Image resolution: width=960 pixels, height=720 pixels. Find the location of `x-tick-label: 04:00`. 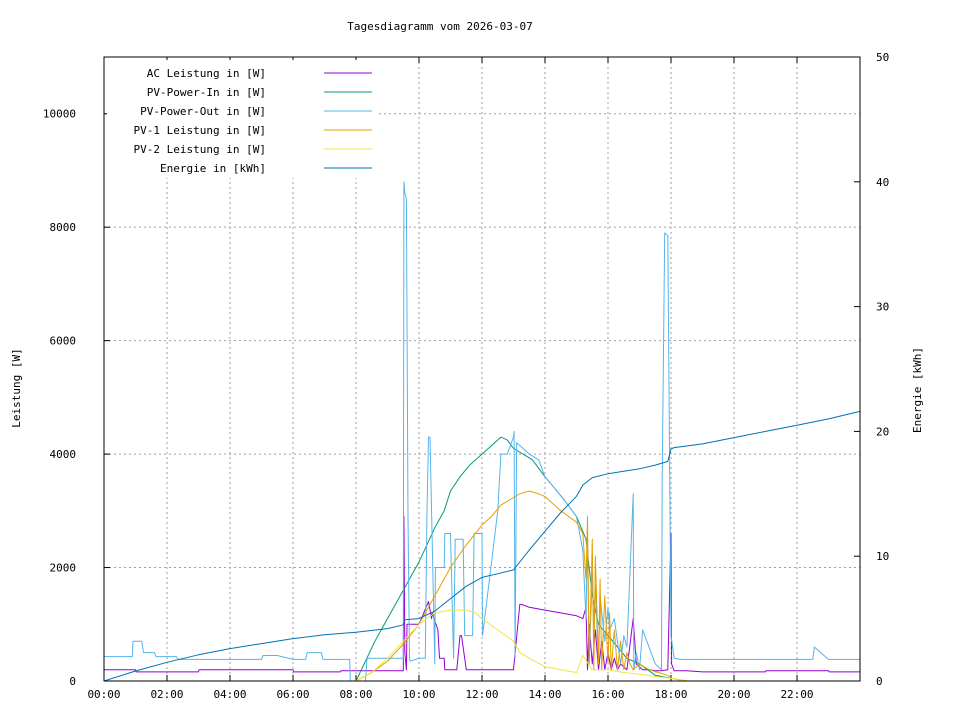

x-tick-label: 04:00 is located at coordinates (229, 694).